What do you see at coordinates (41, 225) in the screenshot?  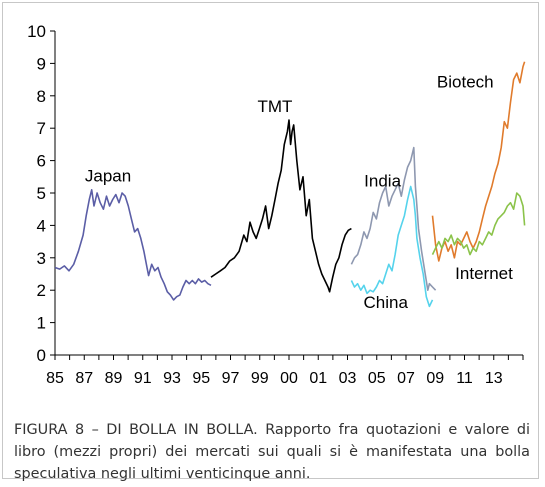 I see `y-tick-label: 4` at bounding box center [41, 225].